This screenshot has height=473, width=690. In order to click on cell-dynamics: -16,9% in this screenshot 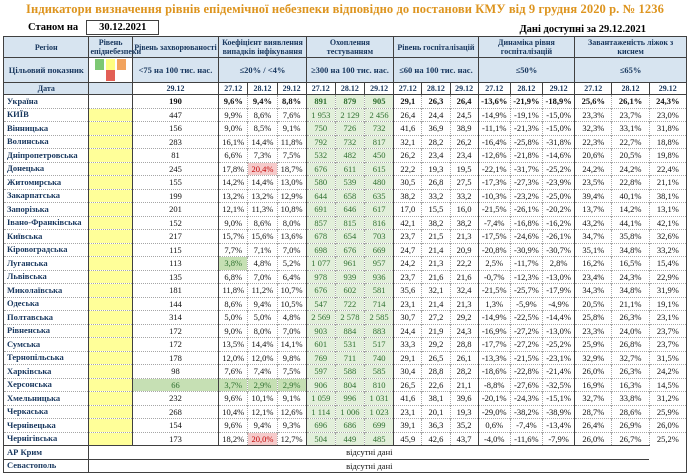, I will do `click(494, 330)`.